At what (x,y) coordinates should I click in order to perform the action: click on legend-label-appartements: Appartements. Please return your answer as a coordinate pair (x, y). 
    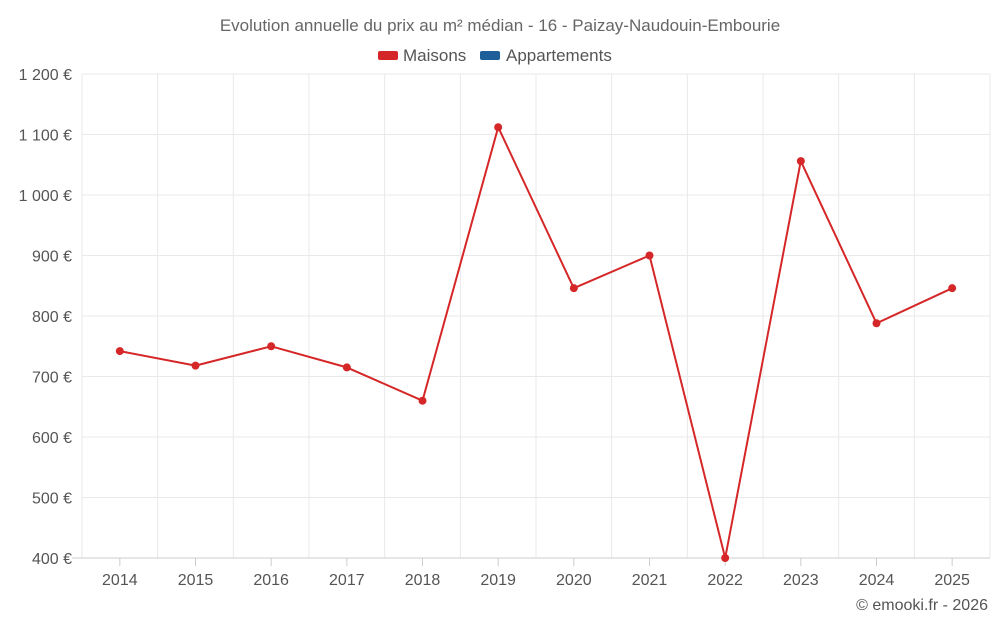
    Looking at the image, I should click on (559, 55).